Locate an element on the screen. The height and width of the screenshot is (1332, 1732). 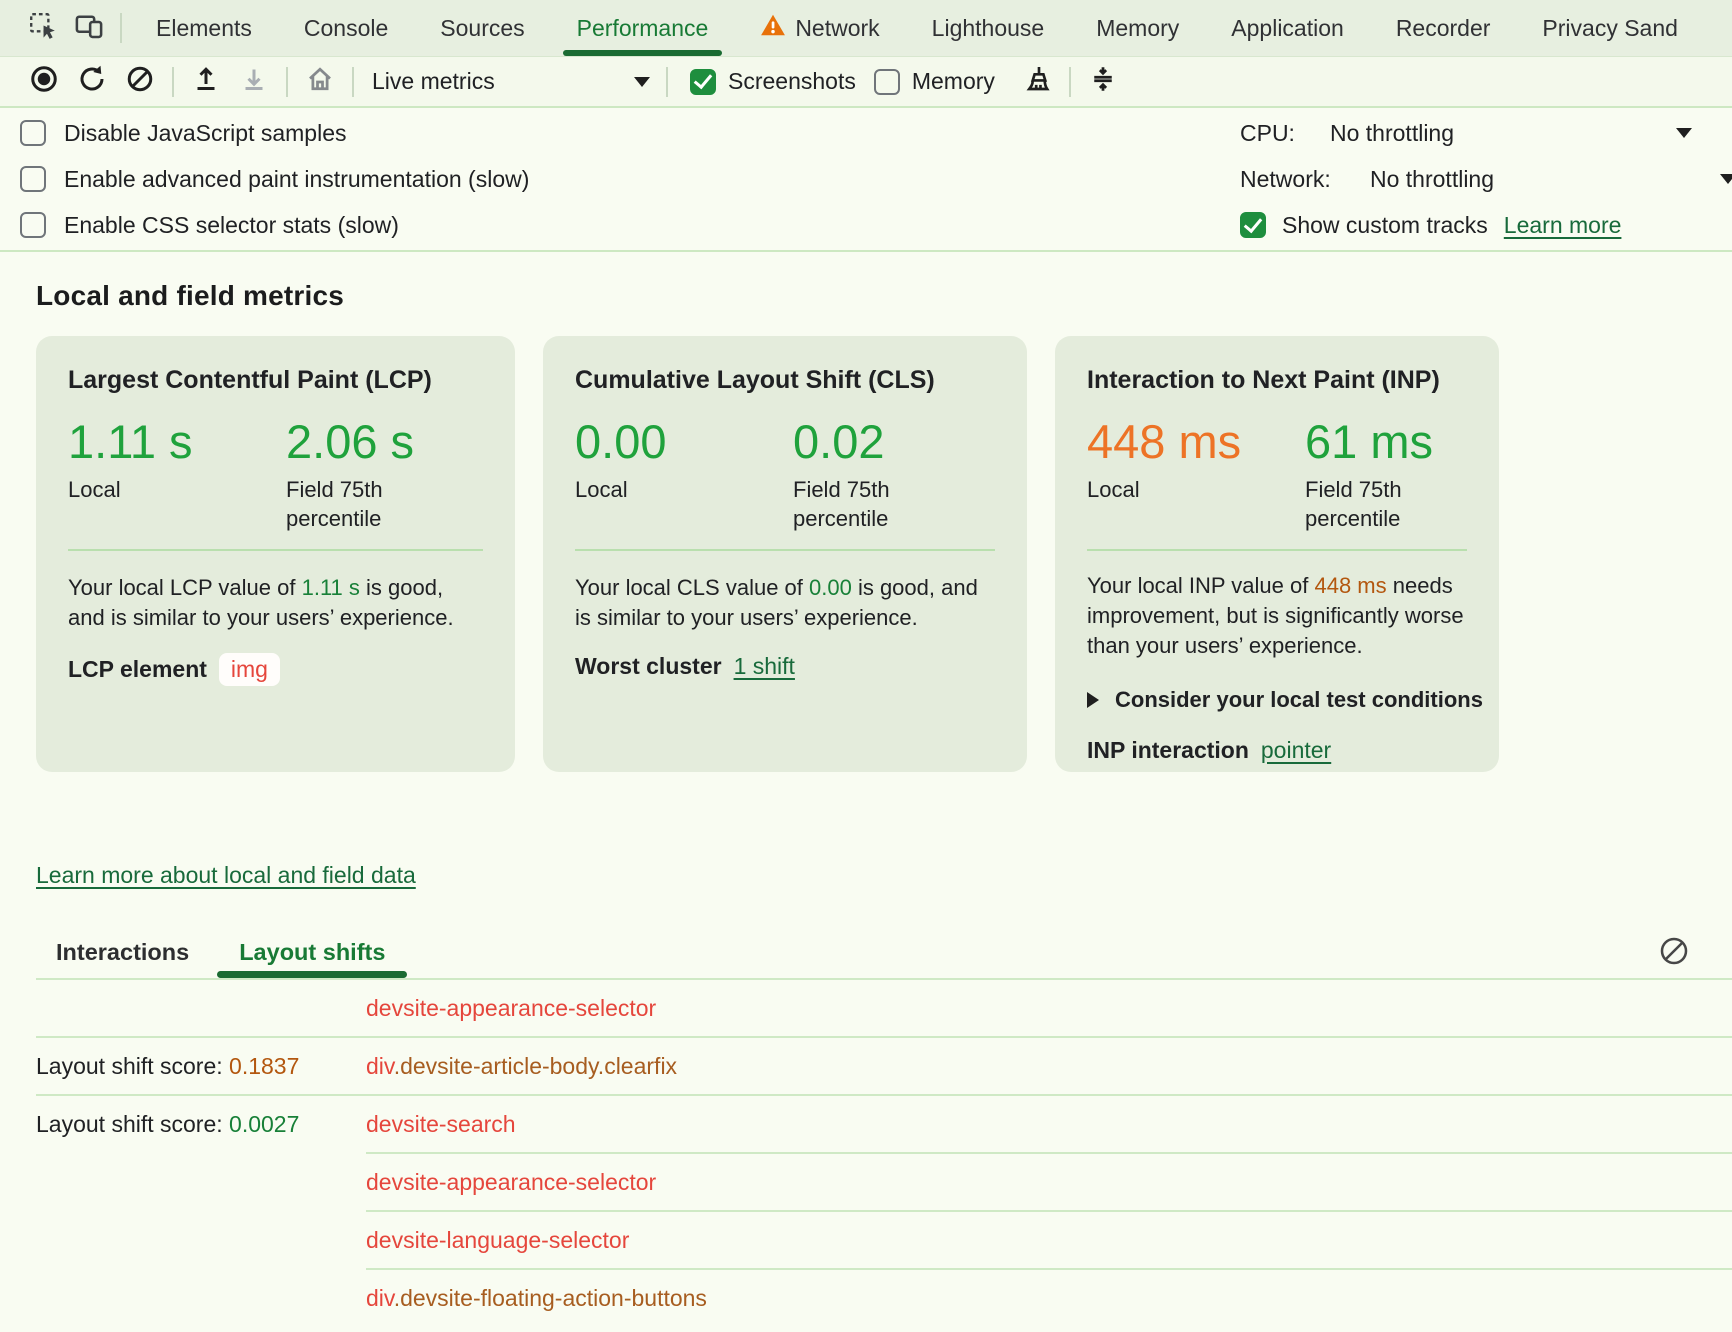
screenshots-label: Screenshots is located at coordinates (792, 81).